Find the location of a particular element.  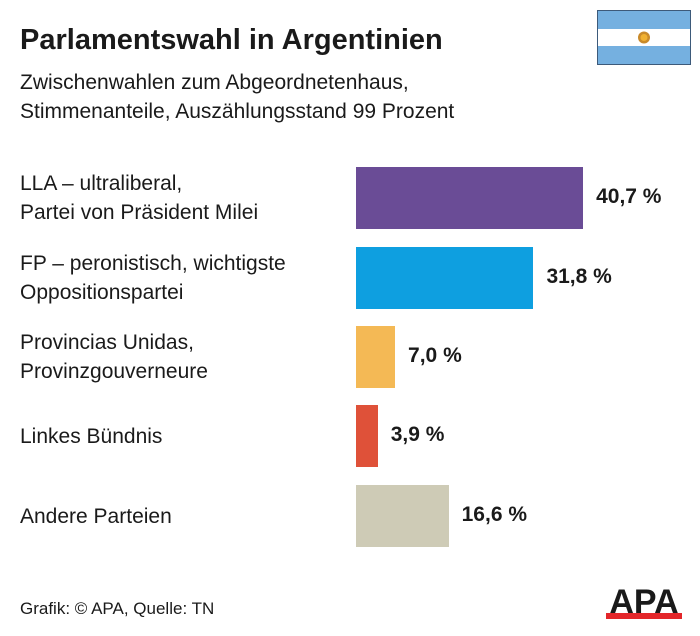

category-label: Provincias Unidas, Provinzgouverneure is located at coordinates (114, 357).